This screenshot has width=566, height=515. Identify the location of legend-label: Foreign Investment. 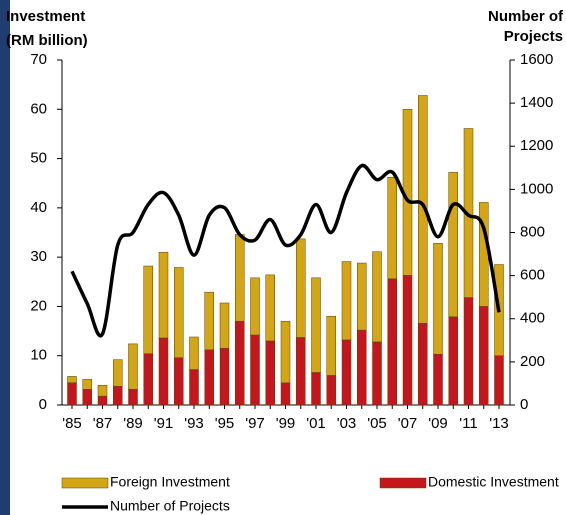
(170, 482).